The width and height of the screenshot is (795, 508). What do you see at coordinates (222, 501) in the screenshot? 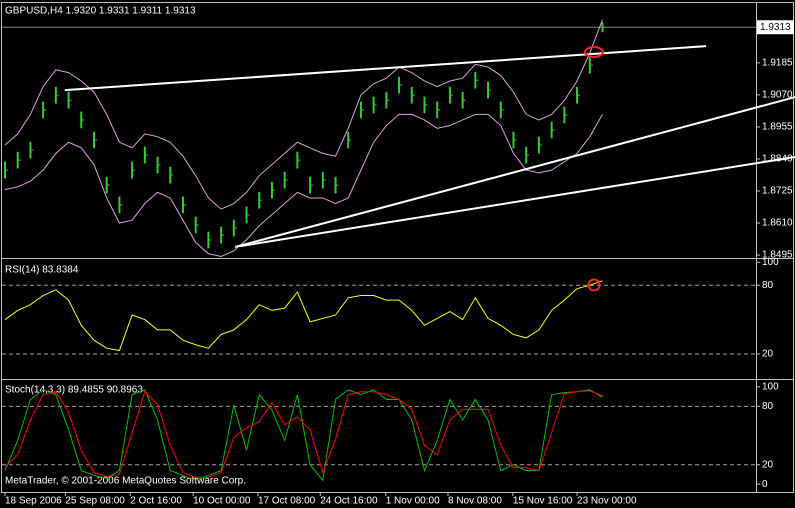
I see `x-tick-label: 10 Oct 00:00` at bounding box center [222, 501].